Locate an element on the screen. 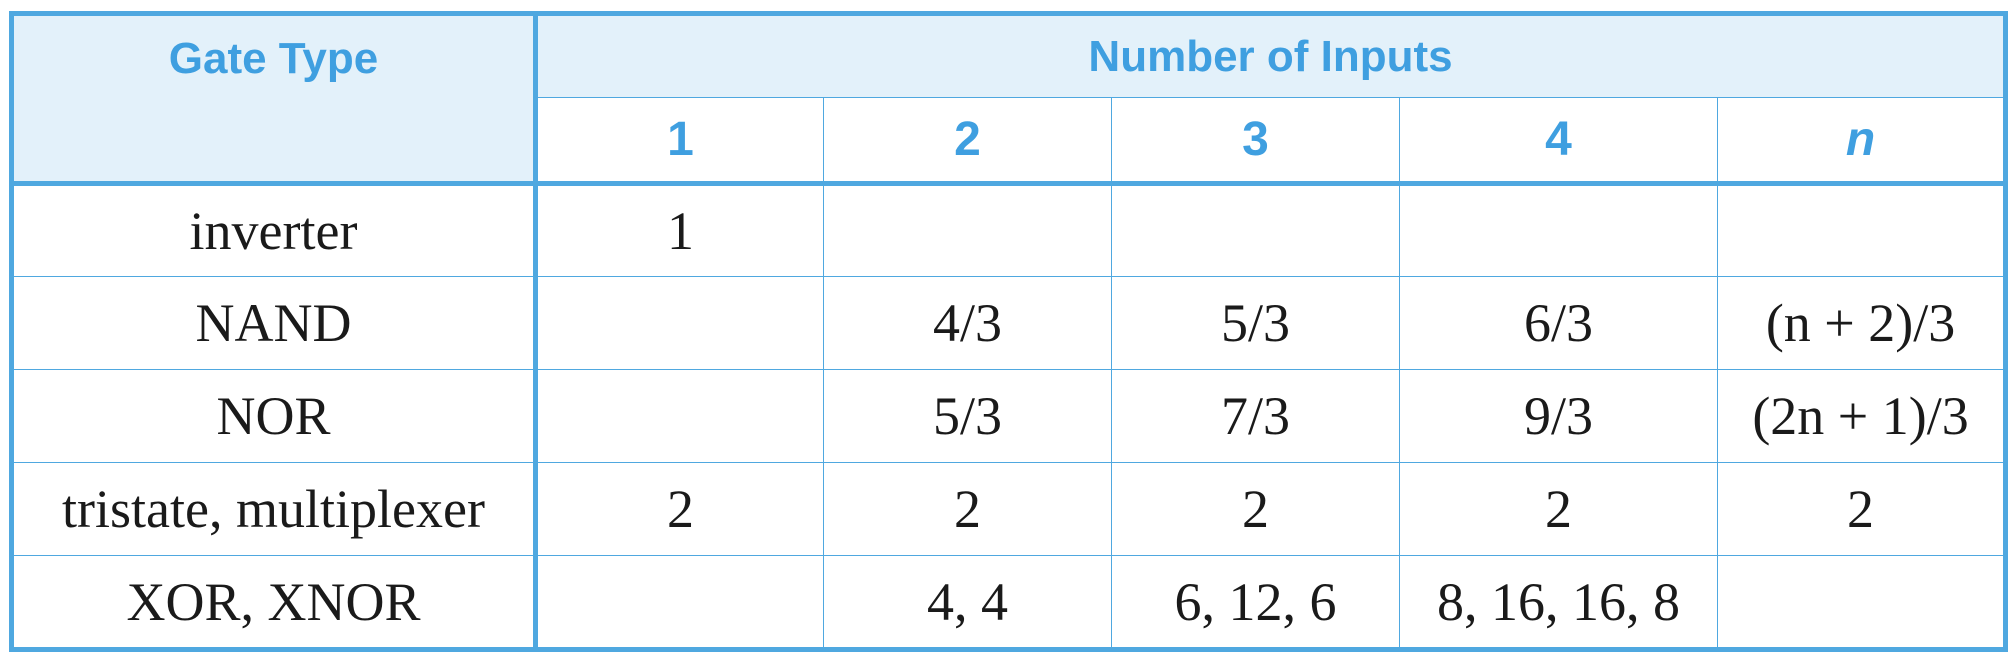 This screenshot has width=2012, height=660. header-input-2: 2 is located at coordinates (967, 141).